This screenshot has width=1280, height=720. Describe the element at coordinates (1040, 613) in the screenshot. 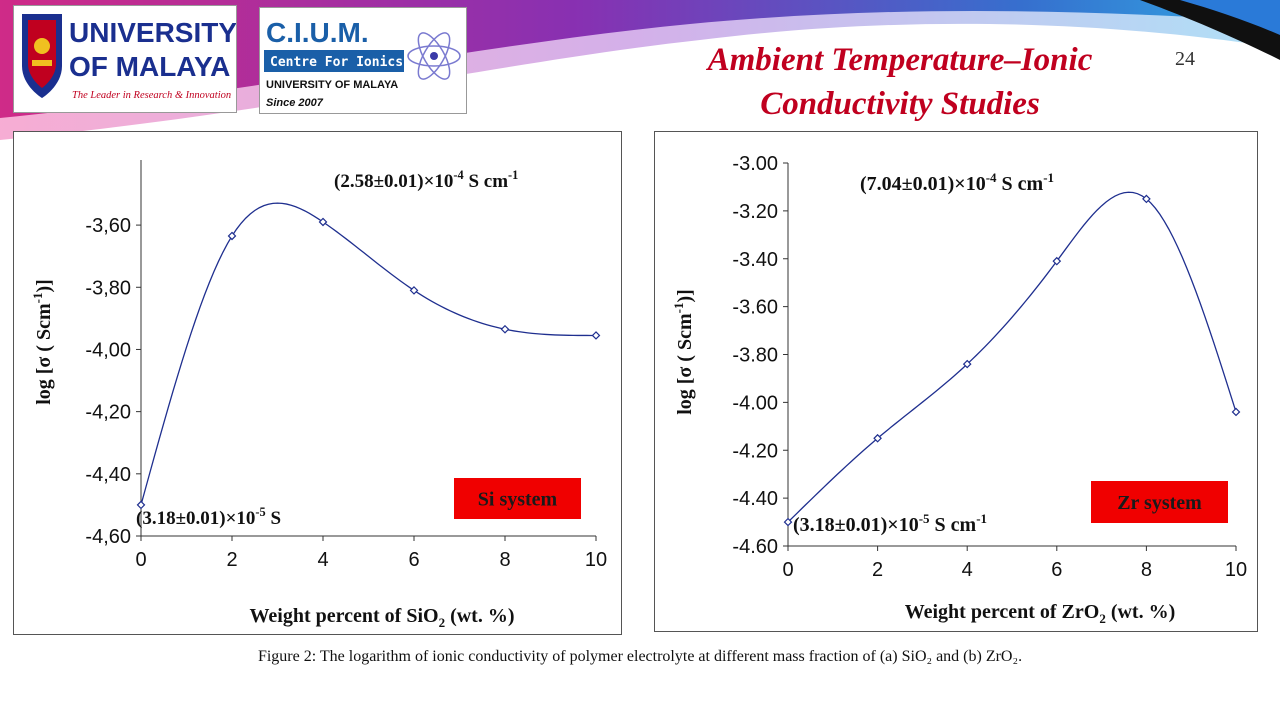

I see `x-axis-label: Weight percent of ZrO2 (wt. %)` at that location.